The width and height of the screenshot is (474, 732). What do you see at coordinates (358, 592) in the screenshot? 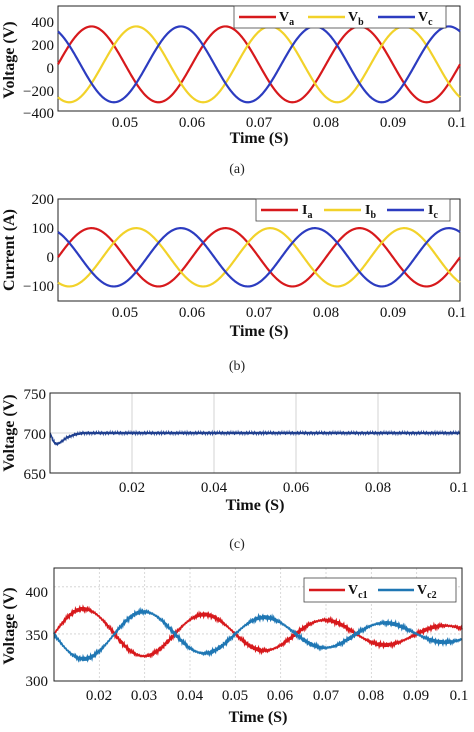
I see `chart-d-legend-label-c1: Vc1` at bounding box center [358, 592].